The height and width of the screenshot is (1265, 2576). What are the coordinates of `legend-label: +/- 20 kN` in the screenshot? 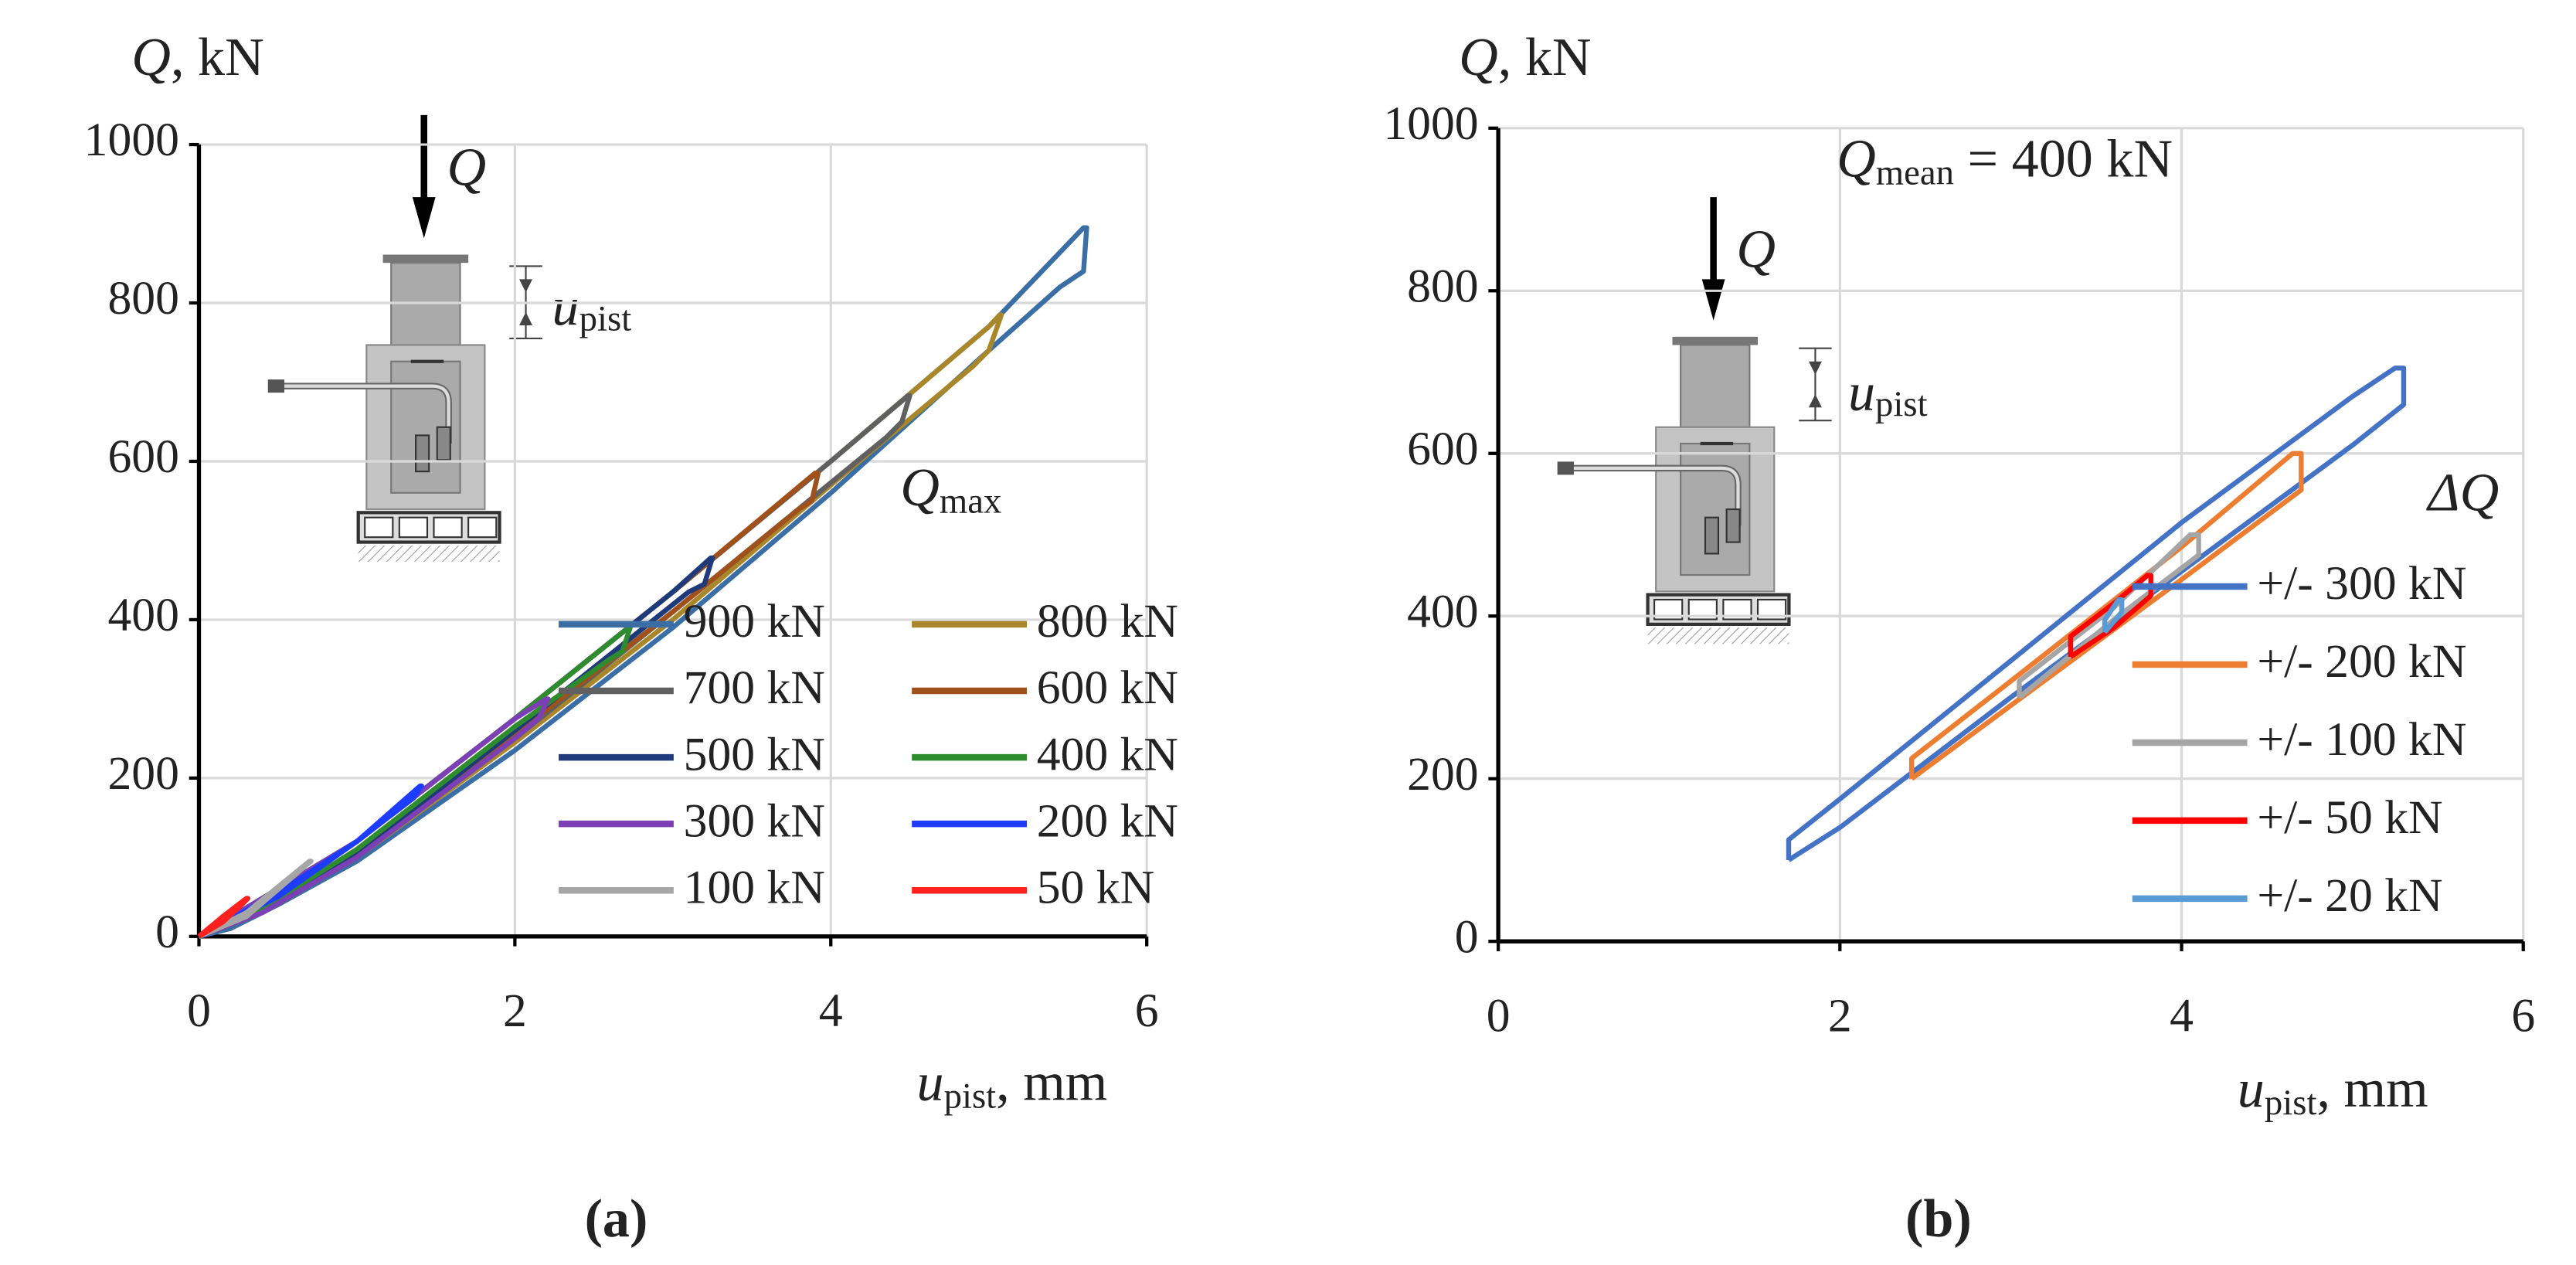 It's located at (2349, 895).